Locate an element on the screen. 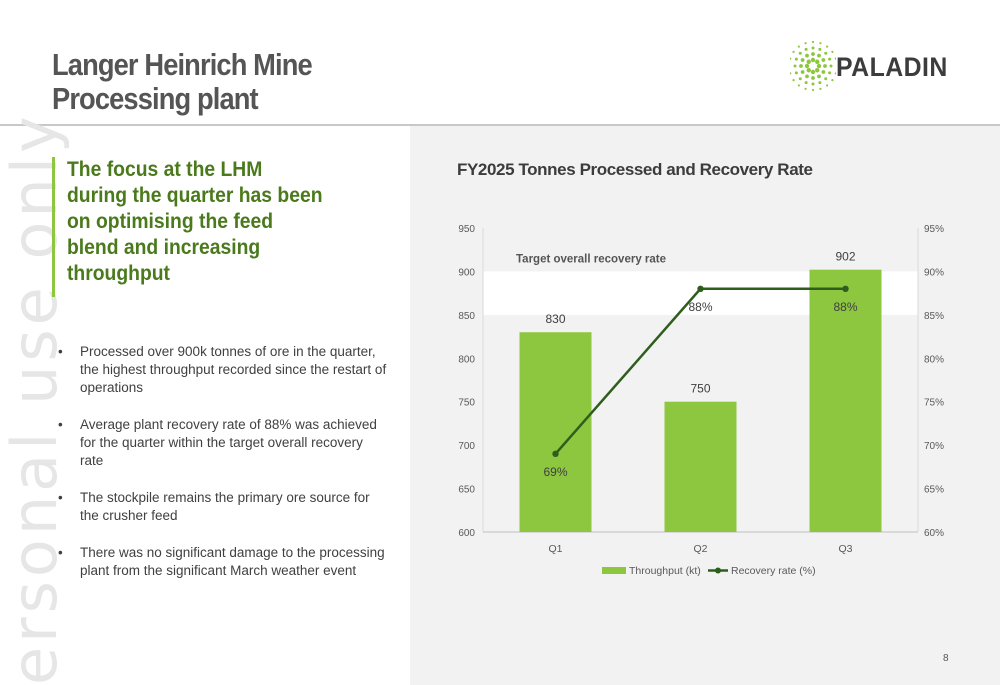  y-left-tick-label: 750 is located at coordinates (466, 403).